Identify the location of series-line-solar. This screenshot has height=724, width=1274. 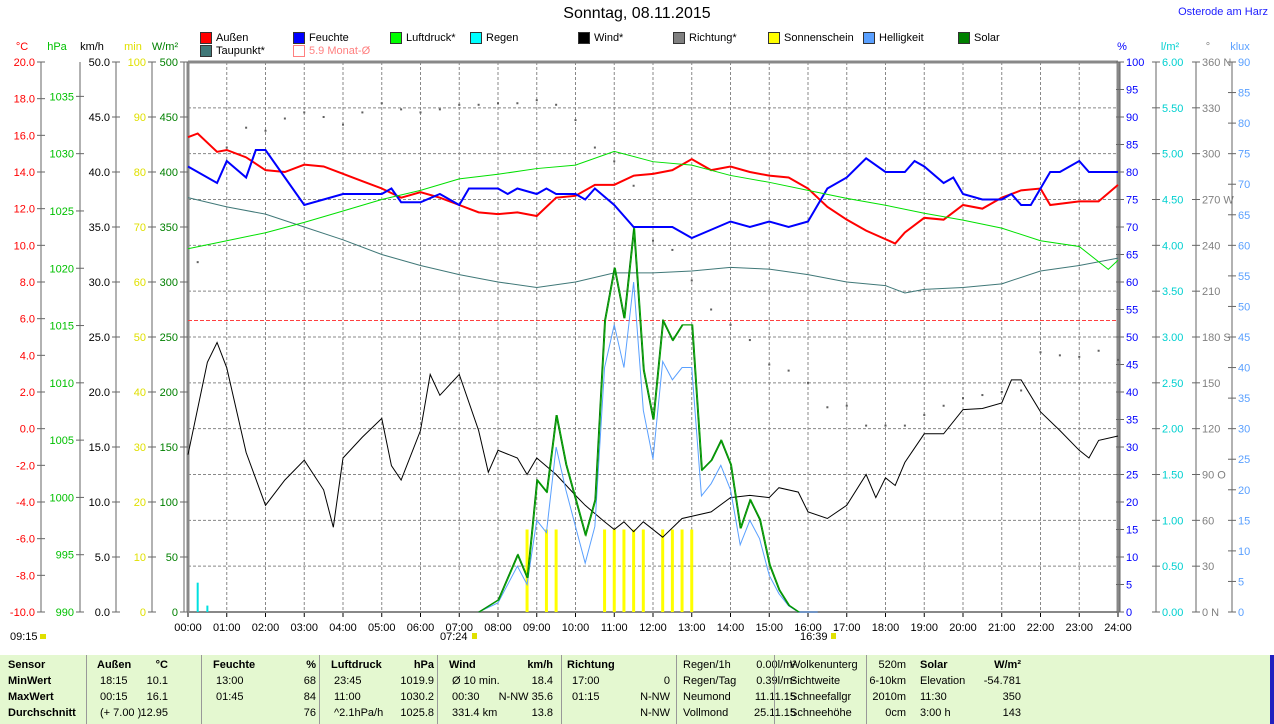
(638, 420).